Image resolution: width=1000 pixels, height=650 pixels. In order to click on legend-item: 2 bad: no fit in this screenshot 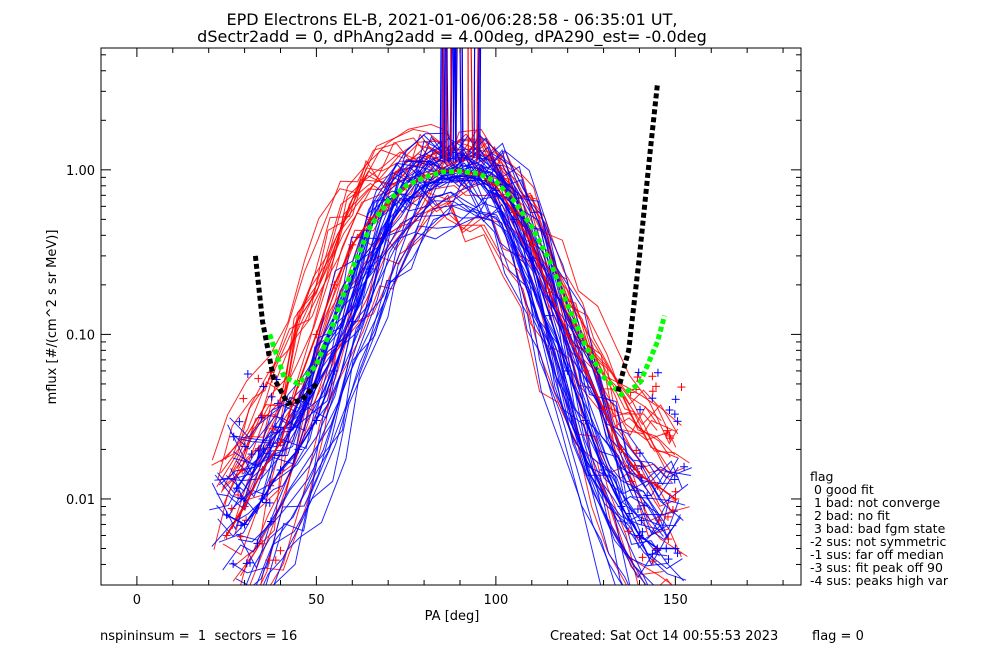, I will do `click(850, 515)`.